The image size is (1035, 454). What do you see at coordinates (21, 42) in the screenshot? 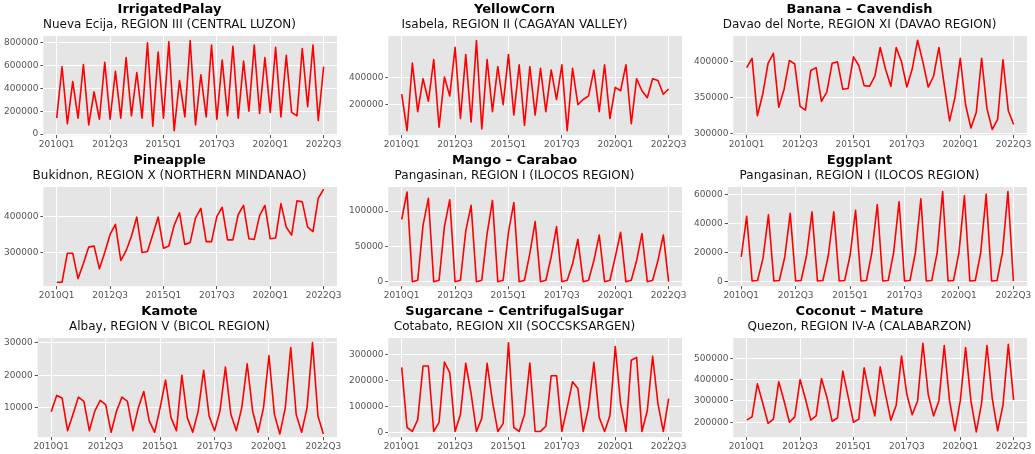
I see `y-tick-label: 800000` at bounding box center [21, 42].